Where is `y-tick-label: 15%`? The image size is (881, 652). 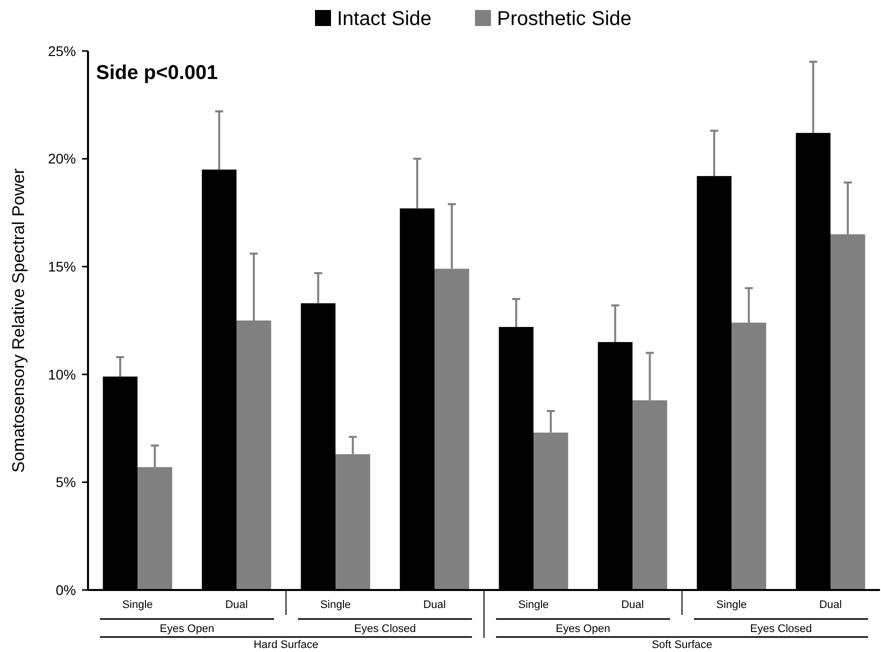
y-tick-label: 15% is located at coordinates (62, 266).